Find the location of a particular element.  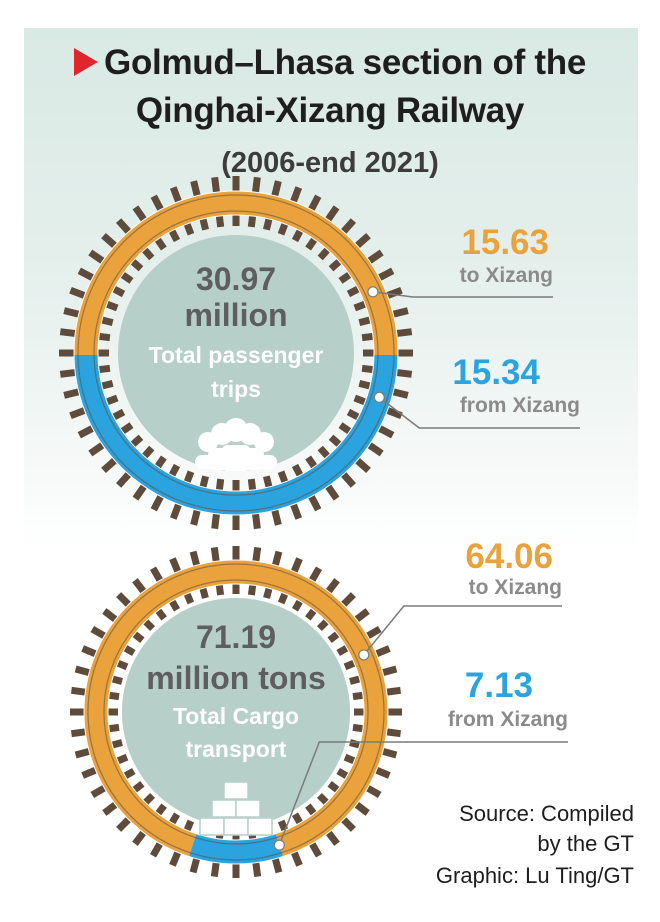

center-label-line: Total passenger is located at coordinates (236, 355).